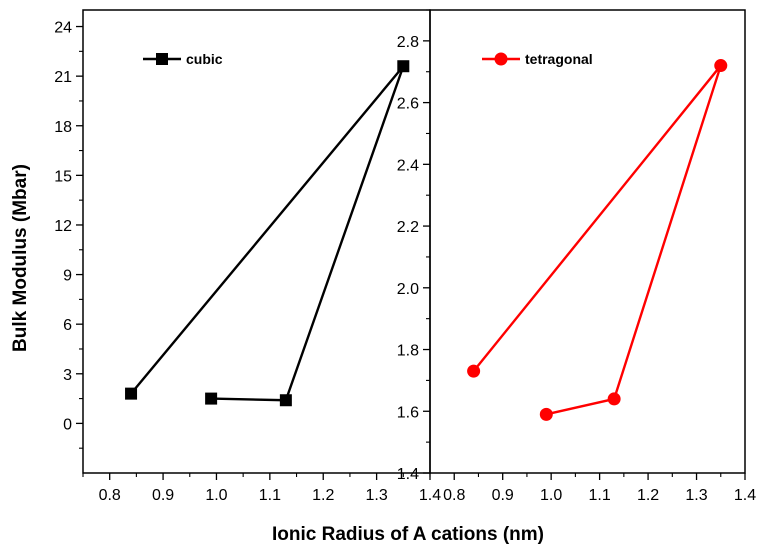  Describe the element at coordinates (63, 77) in the screenshot. I see `left-y-tick-label: 21` at that location.